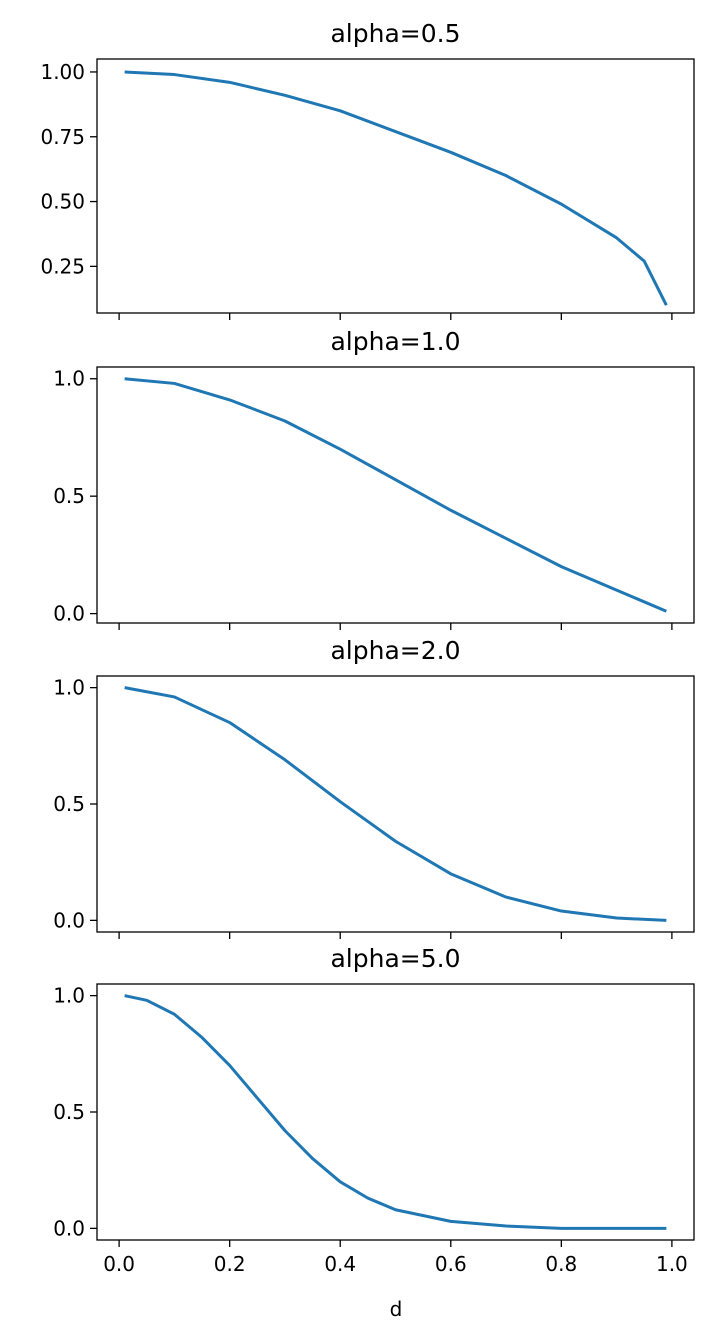 The width and height of the screenshot is (711, 1342). Describe the element at coordinates (62, 72) in the screenshot. I see `y-tick-label: 1.00` at that location.